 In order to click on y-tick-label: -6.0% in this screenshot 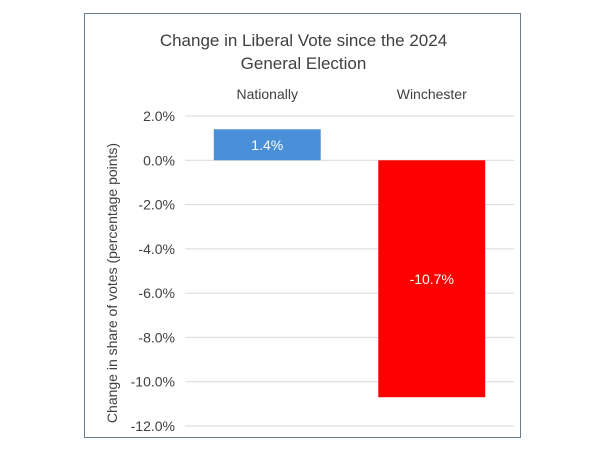, I will do `click(156, 293)`.